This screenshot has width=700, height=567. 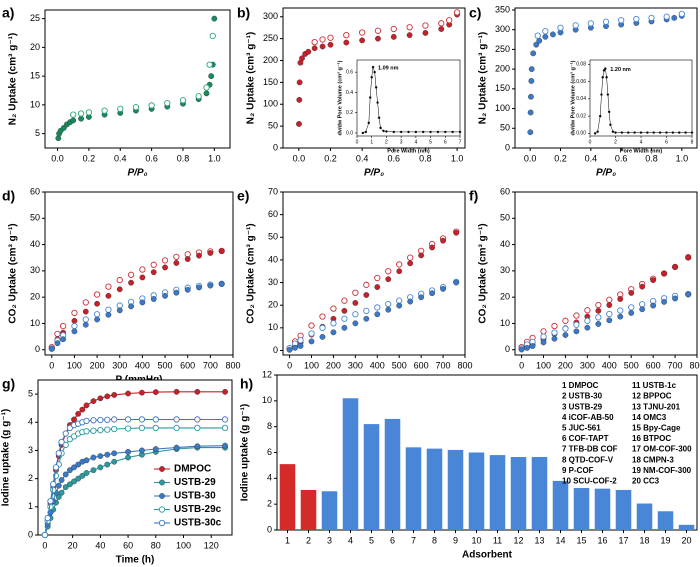 What do you see at coordinates (270, 16) in the screenshot?
I see `y-tick-label: 300` at bounding box center [270, 16].